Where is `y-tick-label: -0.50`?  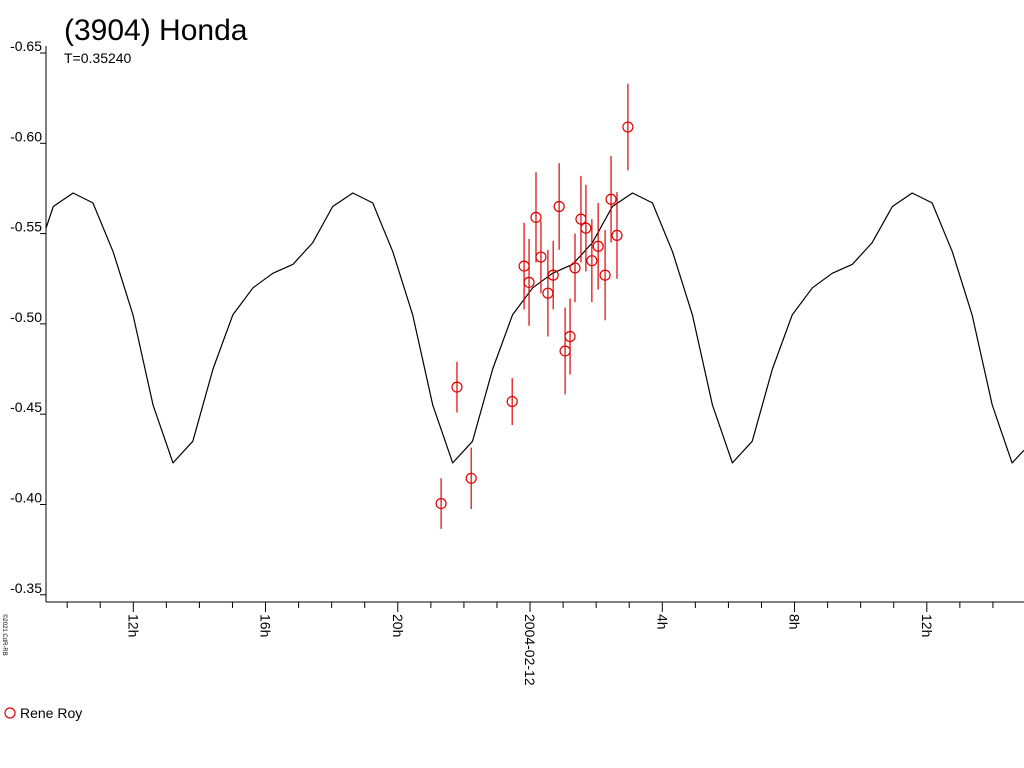
y-tick-label: -0.50 is located at coordinates (26, 317).